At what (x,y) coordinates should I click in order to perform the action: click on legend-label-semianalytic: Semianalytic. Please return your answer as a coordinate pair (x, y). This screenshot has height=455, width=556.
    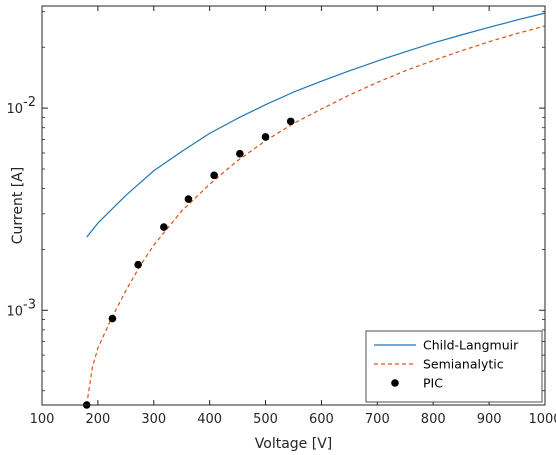
    Looking at the image, I should click on (463, 364).